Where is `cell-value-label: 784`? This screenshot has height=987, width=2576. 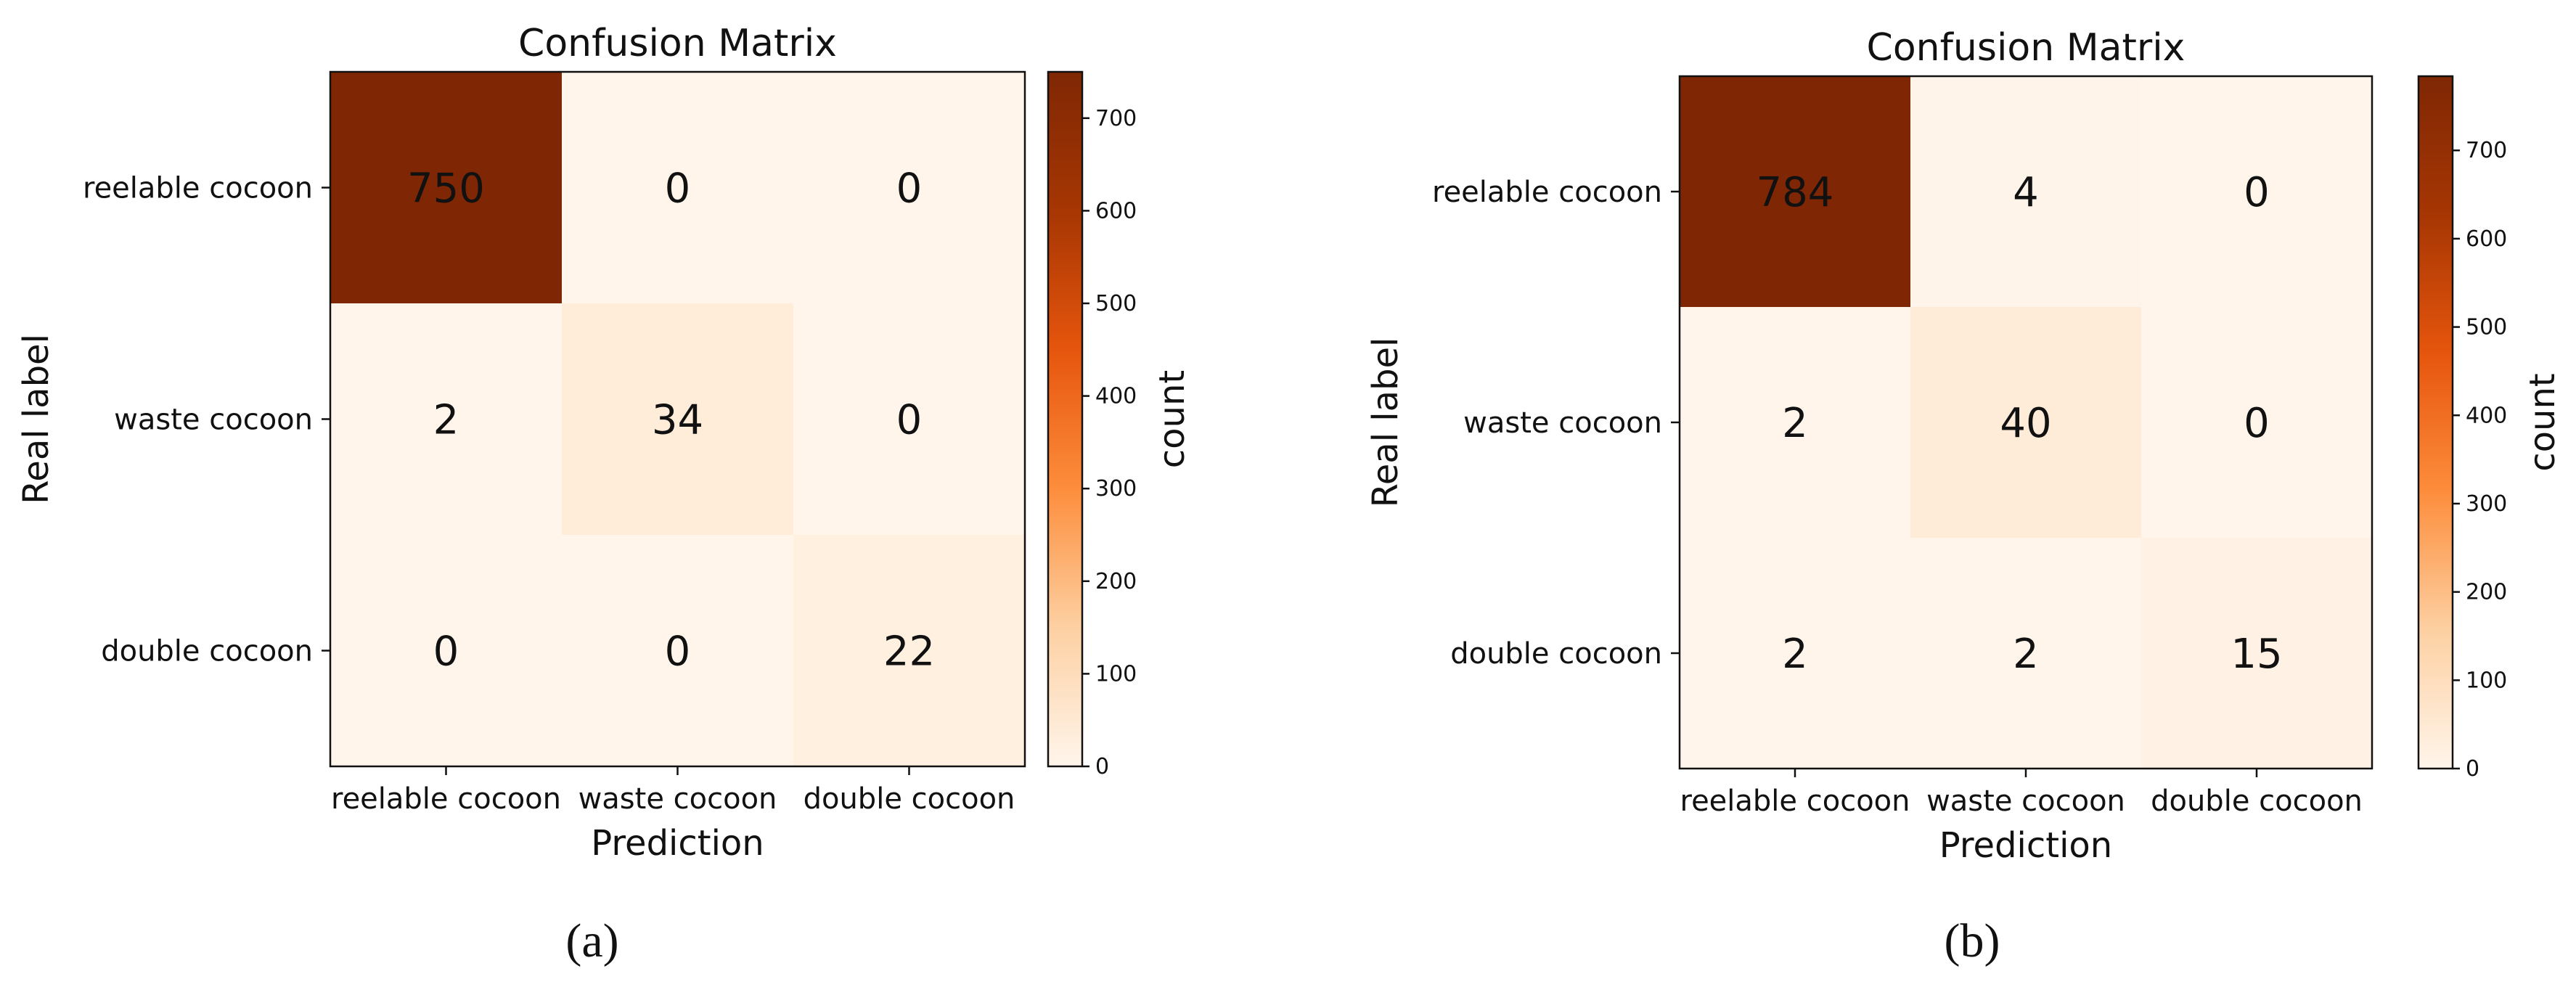 cell-value-label: 784 is located at coordinates (1795, 192).